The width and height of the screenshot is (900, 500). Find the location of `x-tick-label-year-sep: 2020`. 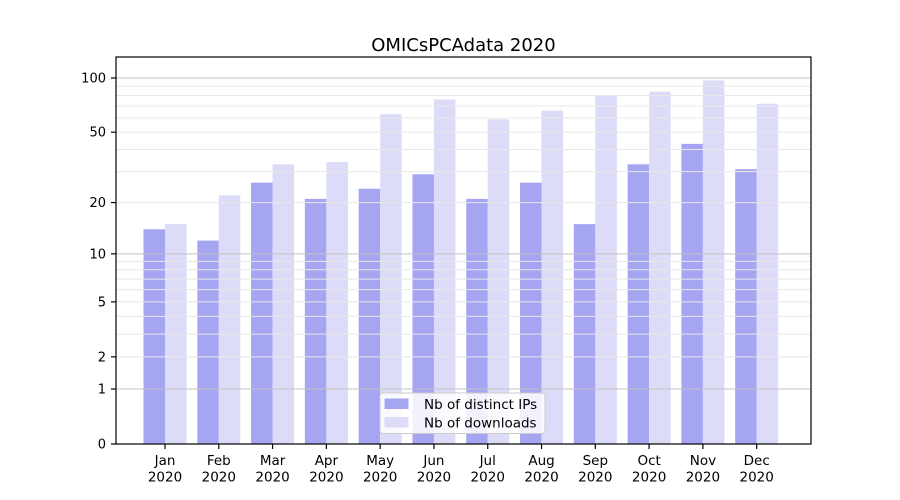

x-tick-label-year-sep: 2020 is located at coordinates (595, 478).